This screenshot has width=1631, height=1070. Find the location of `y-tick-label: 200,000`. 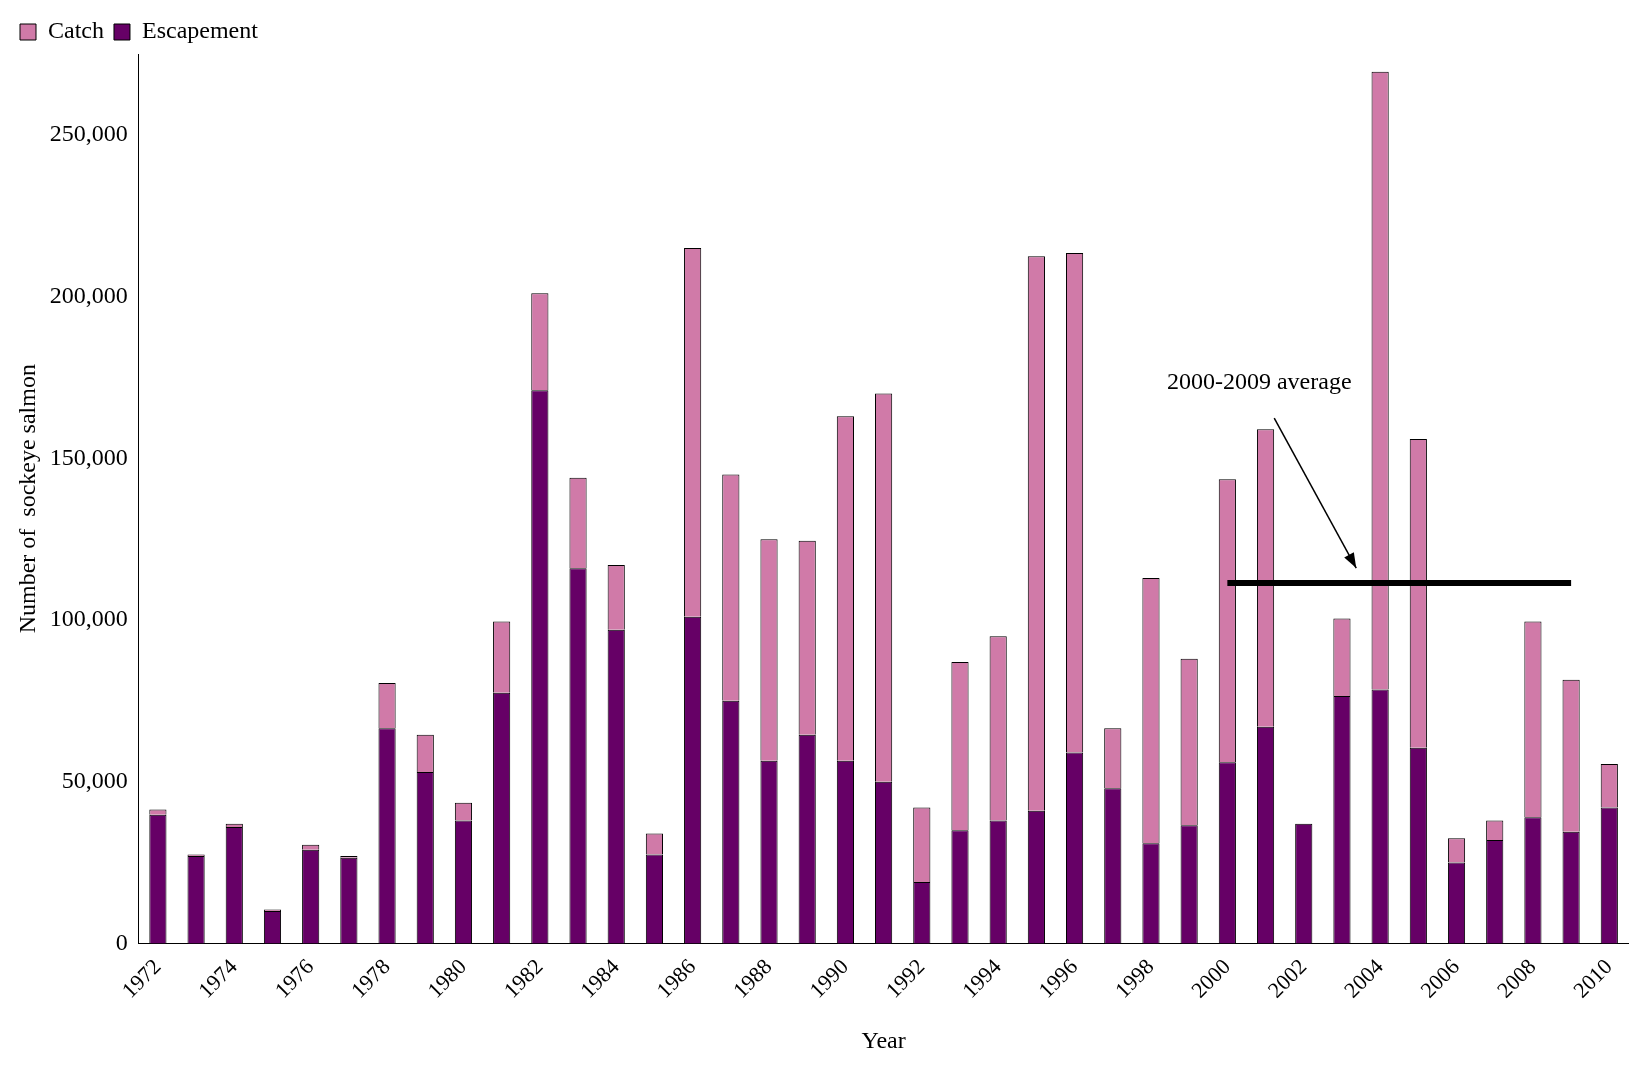

y-tick-label: 200,000 is located at coordinates (88, 294).